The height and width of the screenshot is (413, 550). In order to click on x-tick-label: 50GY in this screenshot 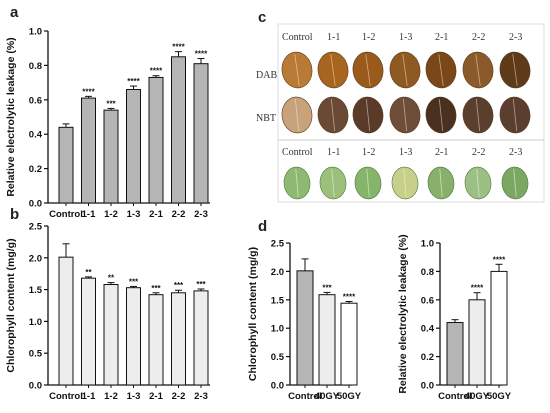, I will do `click(499, 396)`.